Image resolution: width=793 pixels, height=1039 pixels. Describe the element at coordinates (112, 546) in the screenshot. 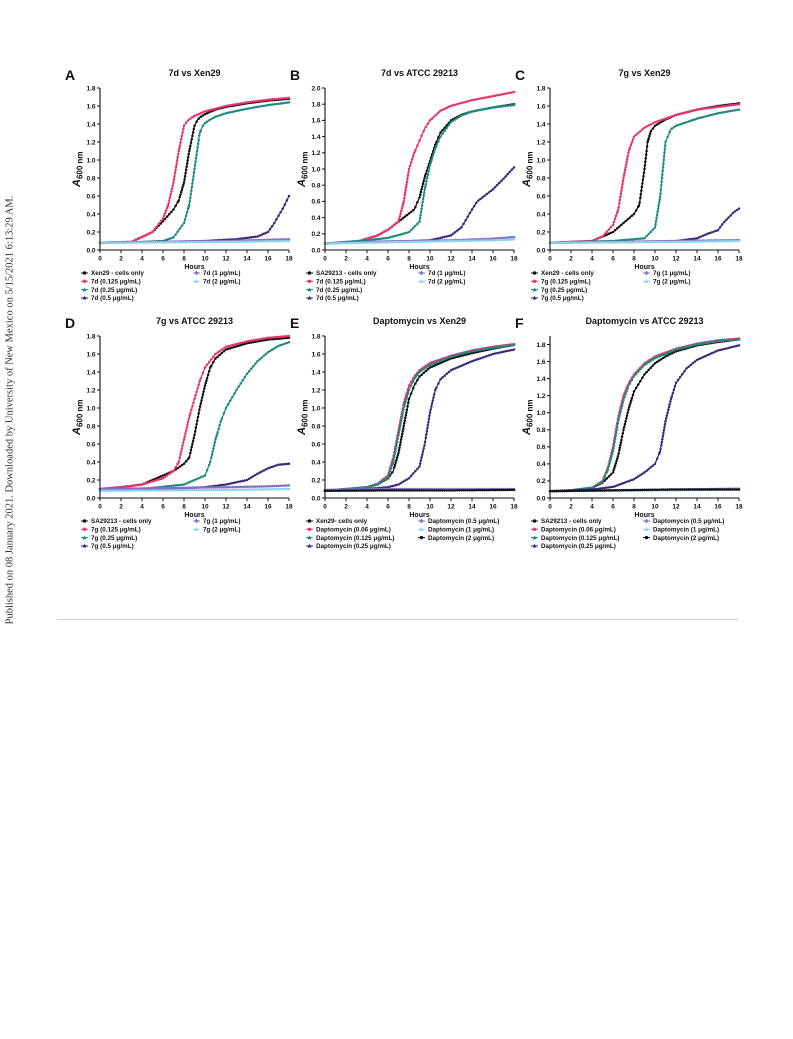

I see `legend-label-d-4: 7g (0.5 μg/mL)` at that location.